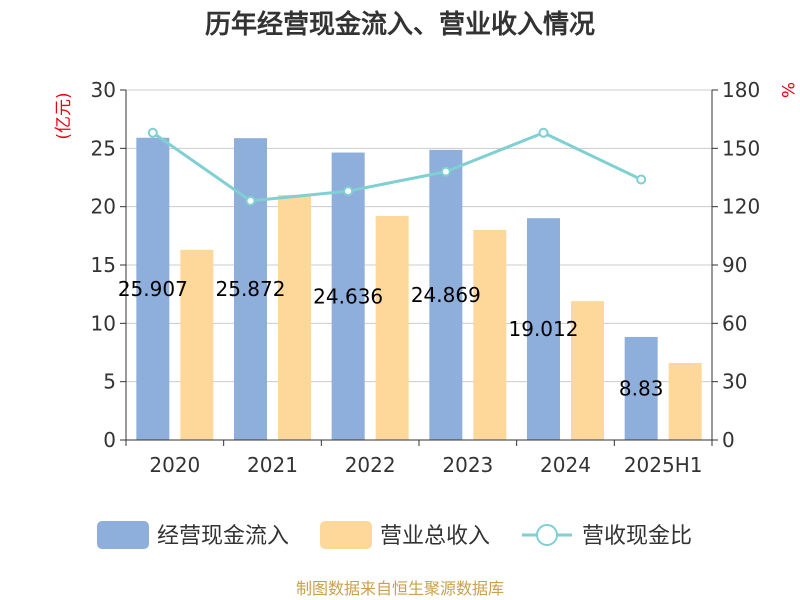 The height and width of the screenshot is (600, 800). I want to click on right-axis-tick-label: 120, so click(741, 207).